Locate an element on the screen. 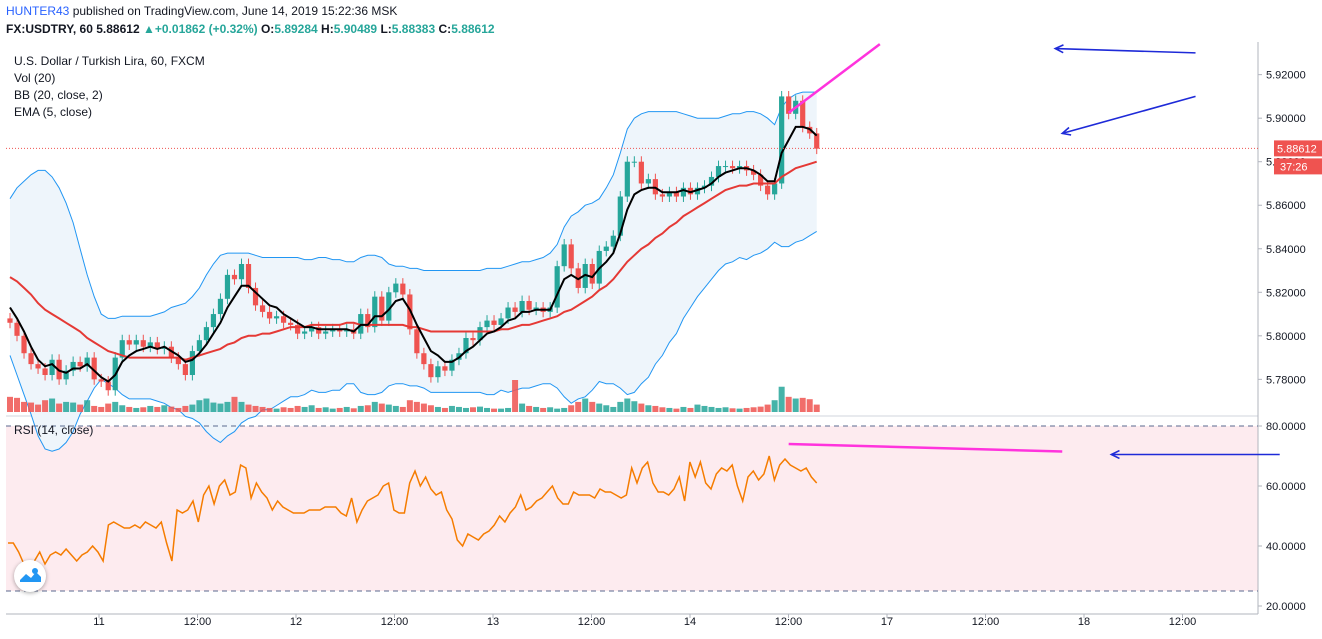 This screenshot has height=639, width=1322. price-tick-label: 5.84000 is located at coordinates (1286, 250).